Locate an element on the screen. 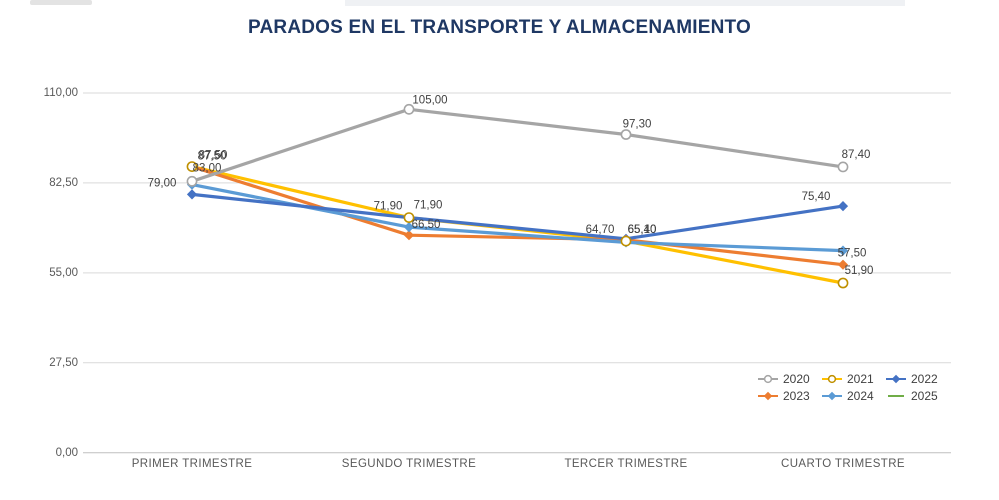  x-category-label: SEGUNDO TRIMESTRE is located at coordinates (409, 464).